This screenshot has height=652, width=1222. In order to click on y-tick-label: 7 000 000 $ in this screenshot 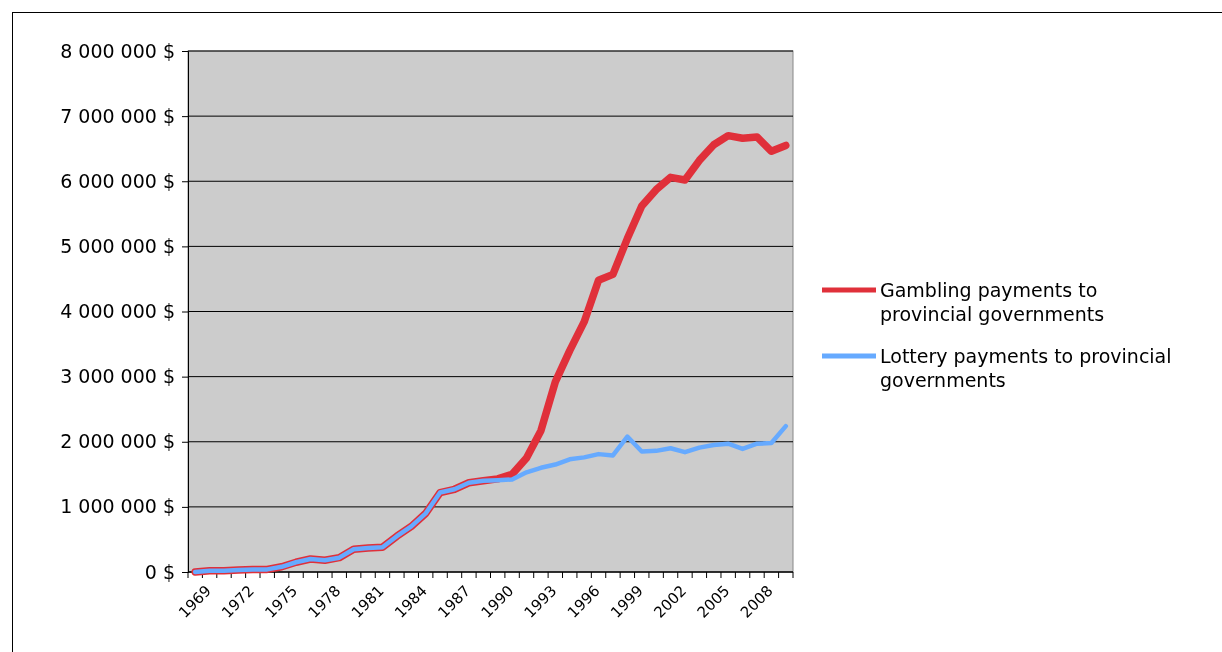, I will do `click(117, 115)`.